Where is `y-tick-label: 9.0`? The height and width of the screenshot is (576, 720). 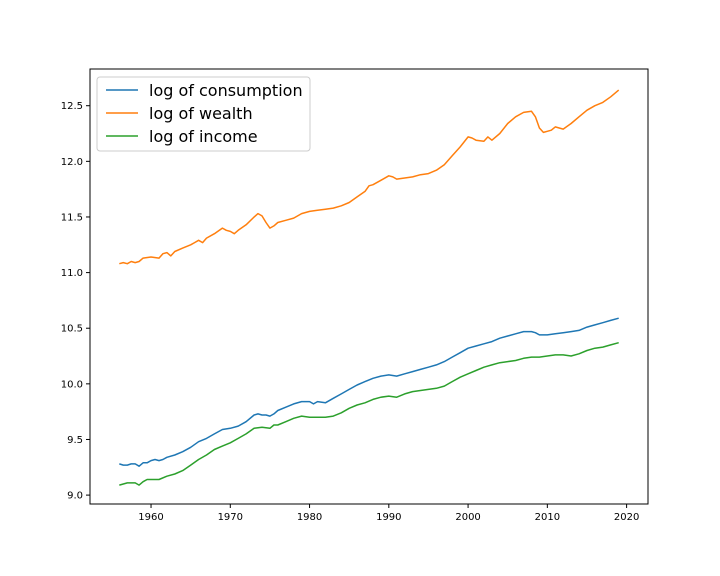 y-tick-label: 9.0 is located at coordinates (75, 496).